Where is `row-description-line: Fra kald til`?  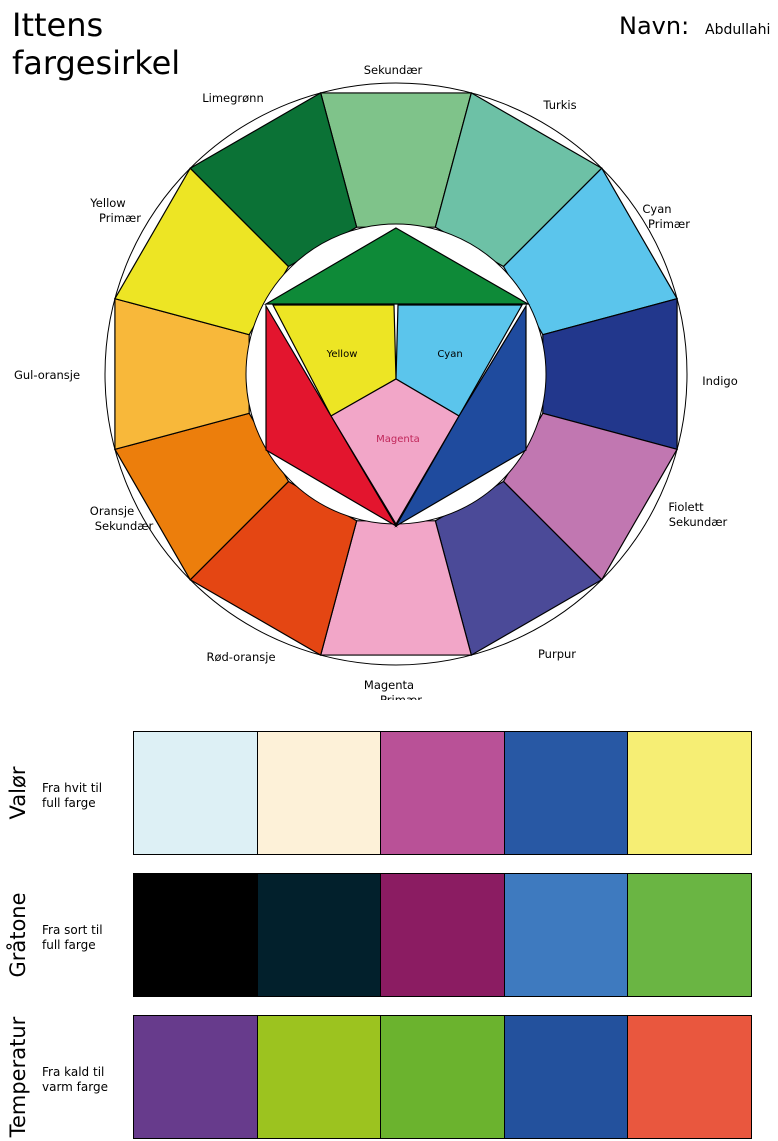
row-description-line: Fra kald til is located at coordinates (73, 1072).